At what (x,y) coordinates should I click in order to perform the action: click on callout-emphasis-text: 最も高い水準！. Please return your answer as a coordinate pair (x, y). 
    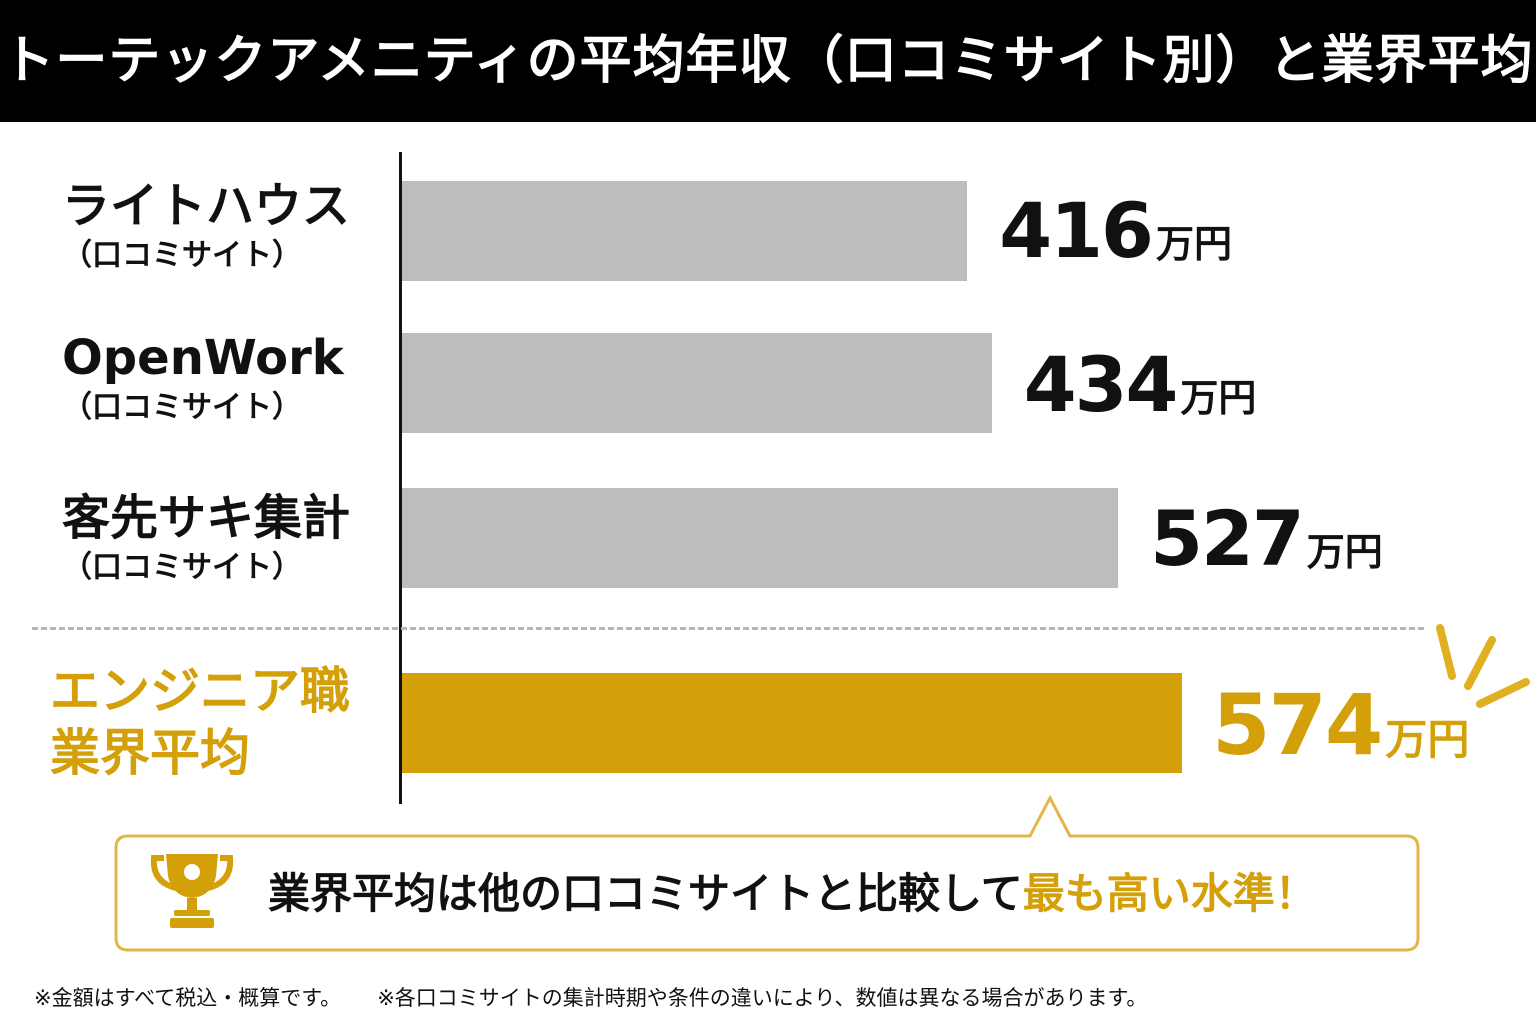
    Looking at the image, I should click on (1169, 893).